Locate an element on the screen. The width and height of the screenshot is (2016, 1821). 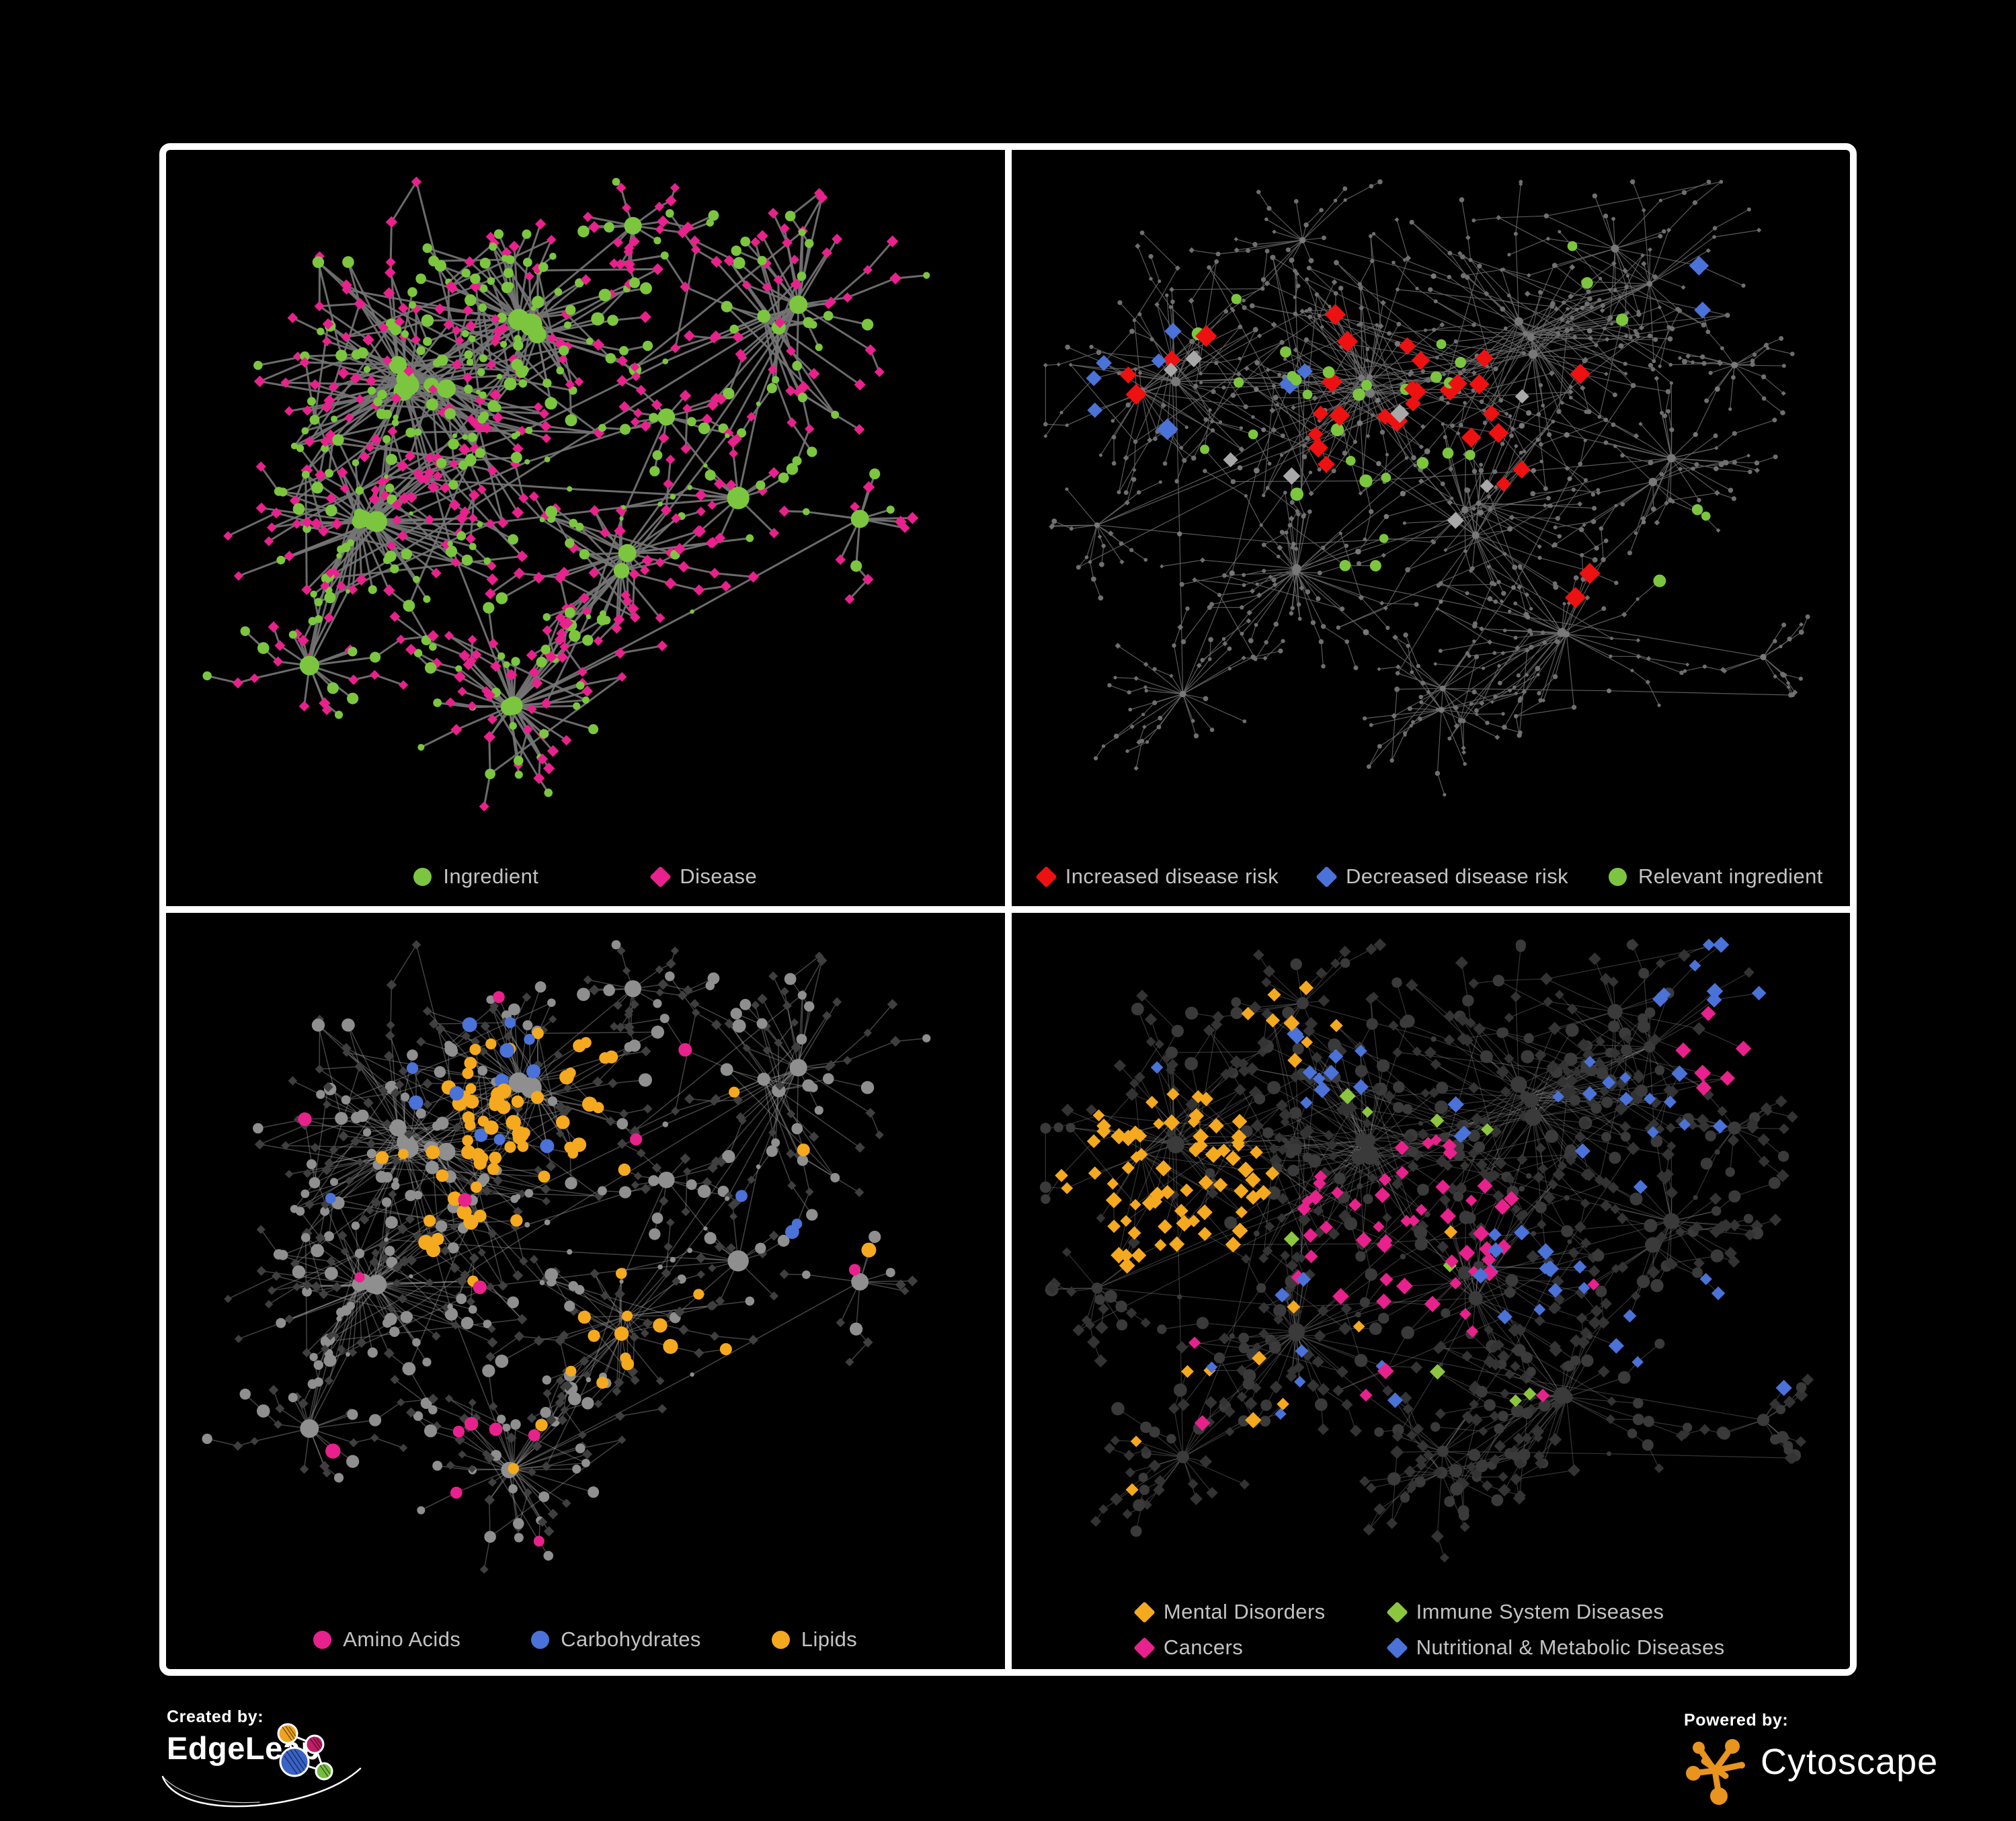
amino-acids-circle-icon is located at coordinates (322, 1640).